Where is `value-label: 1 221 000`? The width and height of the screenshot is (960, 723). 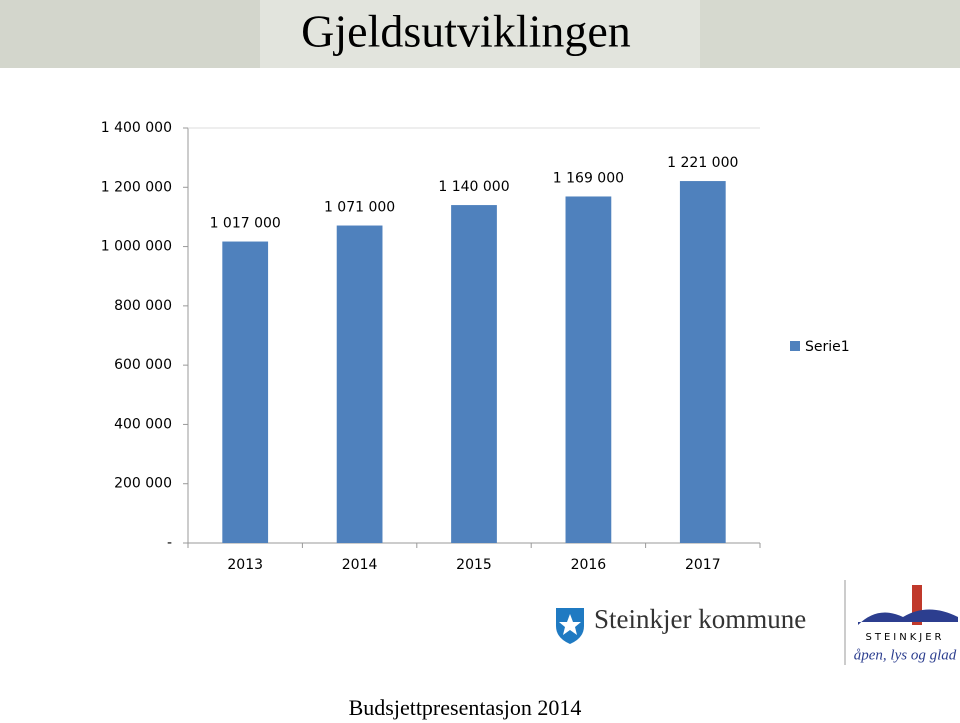
value-label: 1 221 000 is located at coordinates (702, 163).